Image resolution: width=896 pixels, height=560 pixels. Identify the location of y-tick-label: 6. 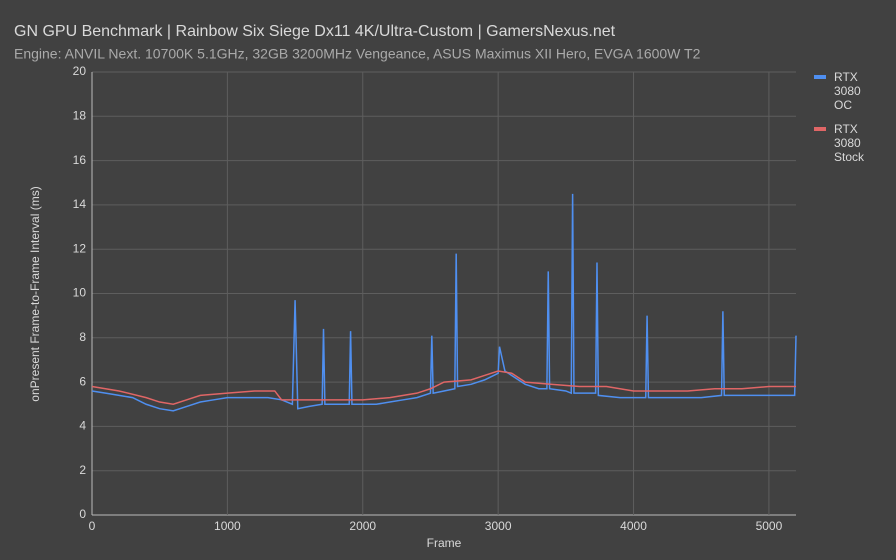
(82, 381).